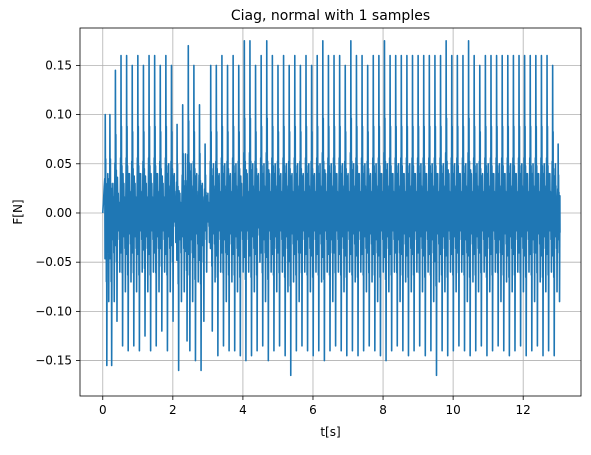 Image resolution: width=591 pixels, height=455 pixels. What do you see at coordinates (103, 410) in the screenshot?
I see `x-tick-label: 0` at bounding box center [103, 410].